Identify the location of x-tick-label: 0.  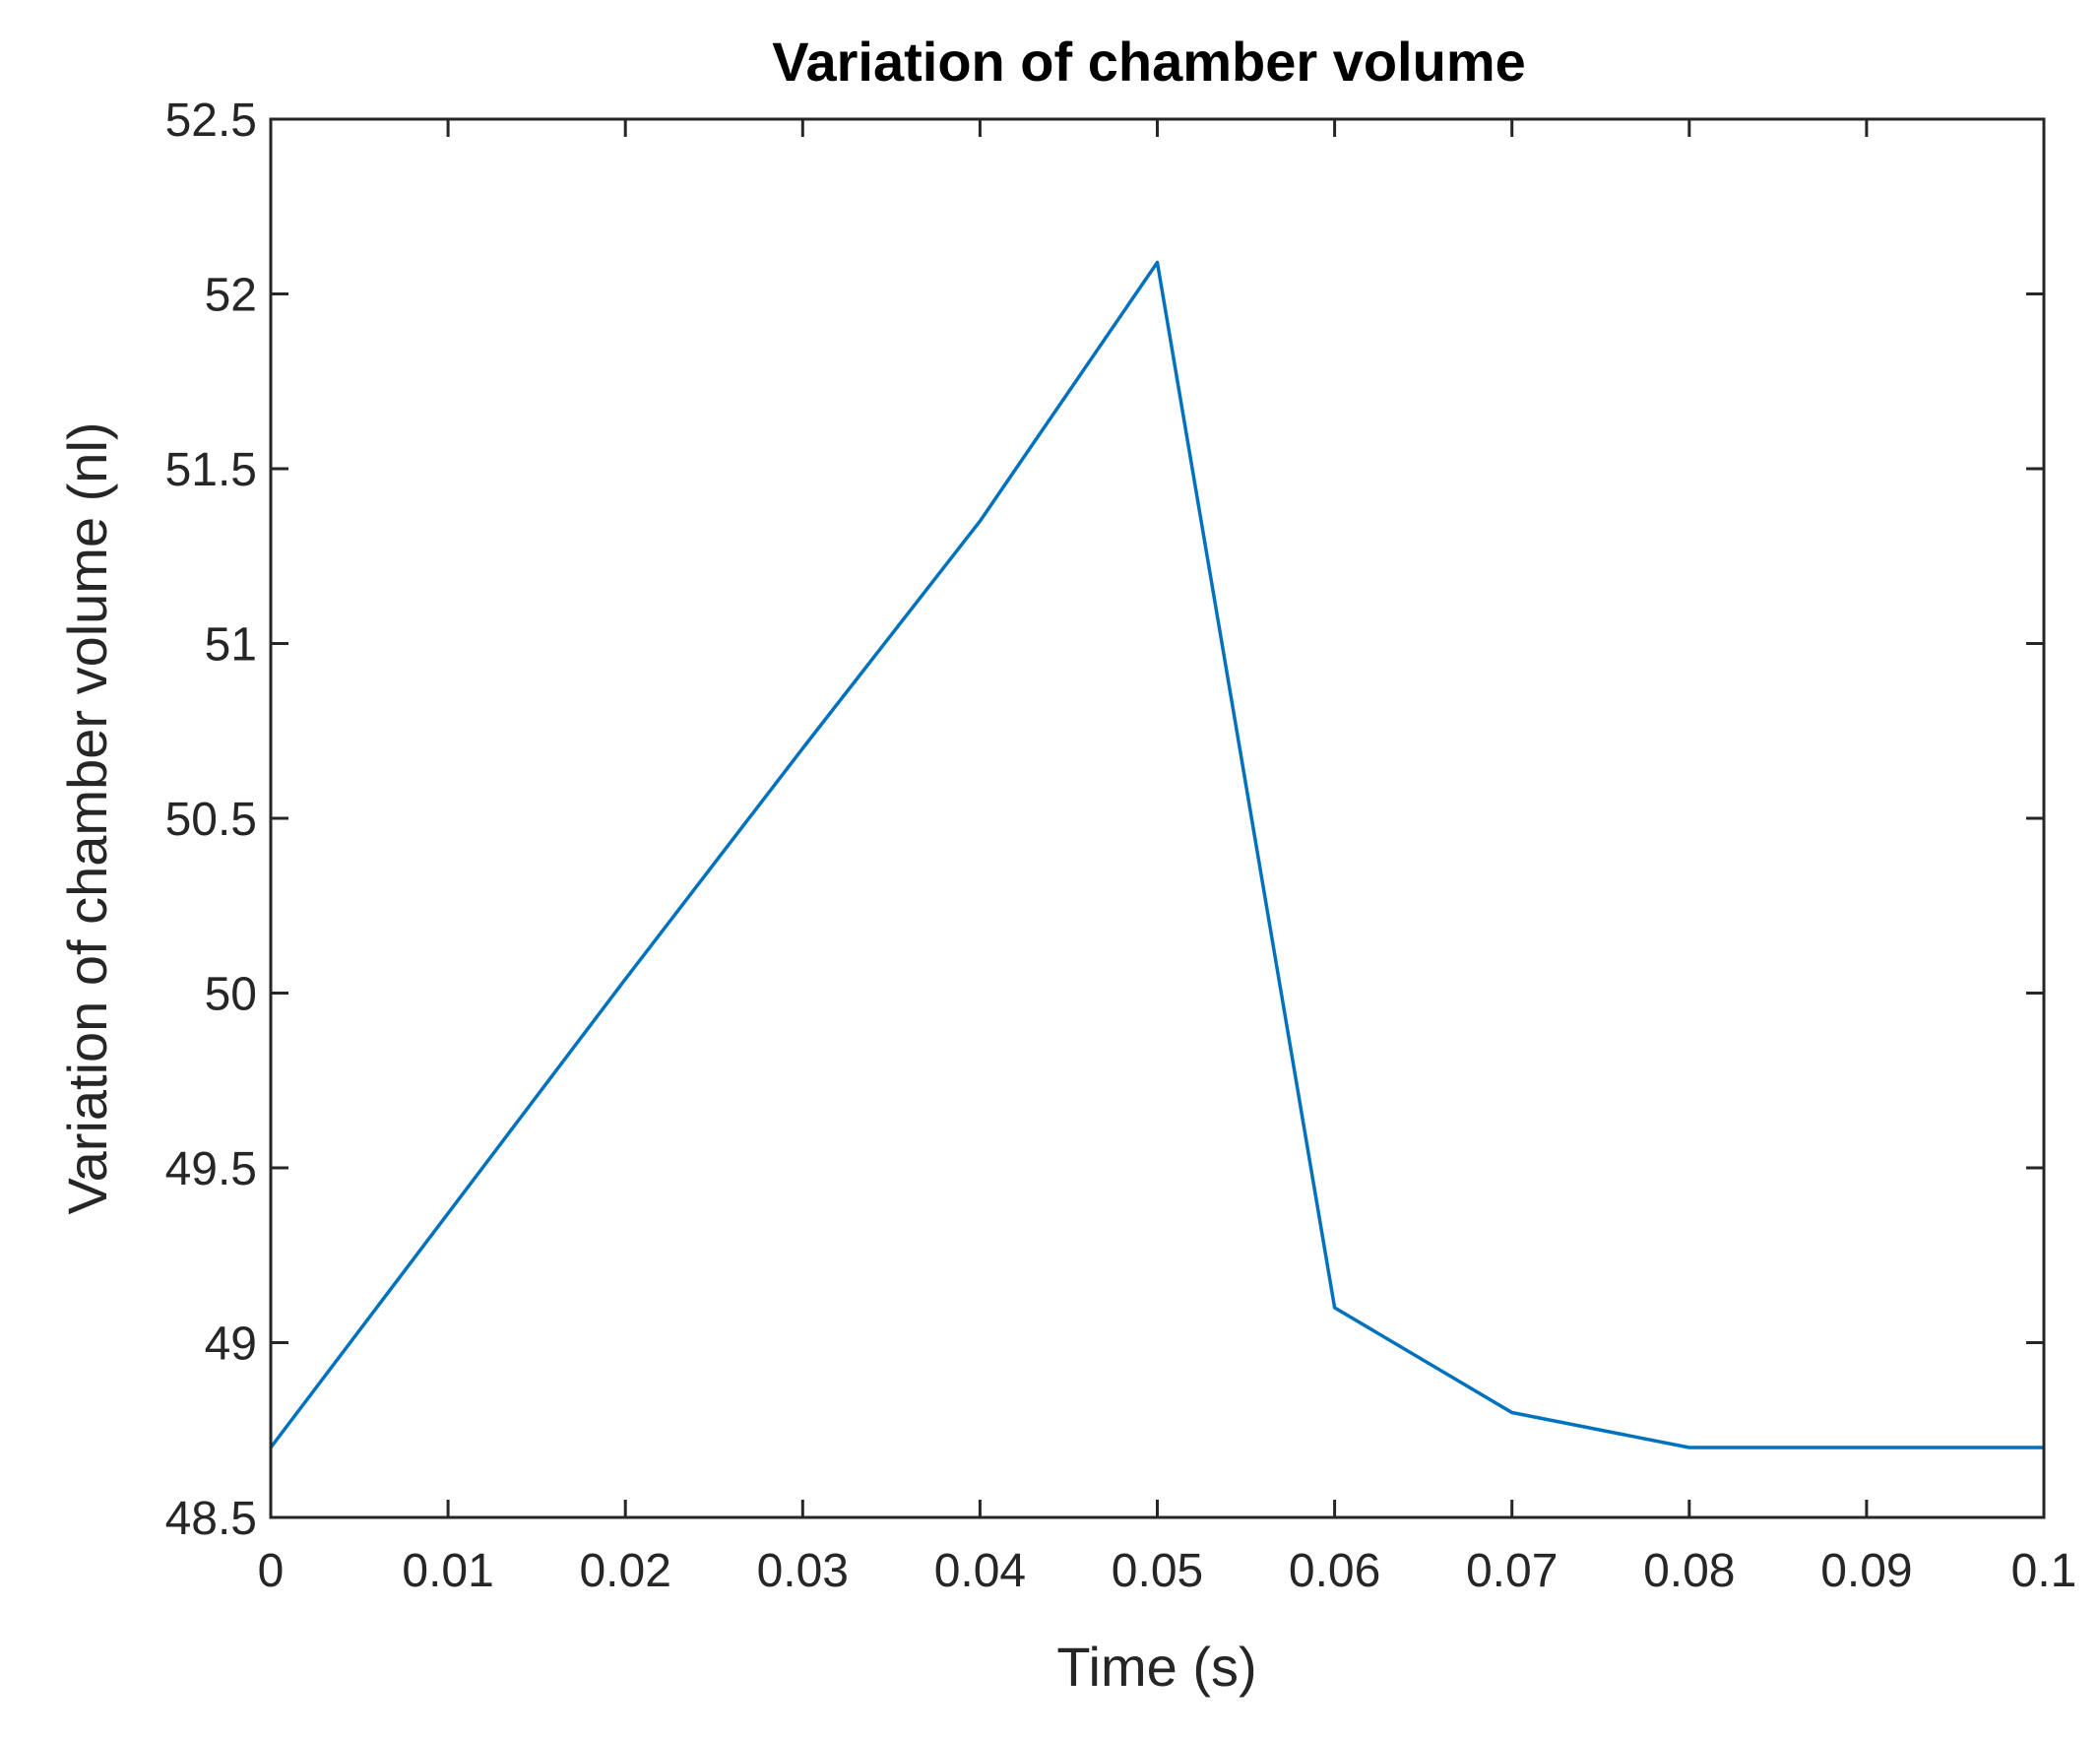
(272, 1571).